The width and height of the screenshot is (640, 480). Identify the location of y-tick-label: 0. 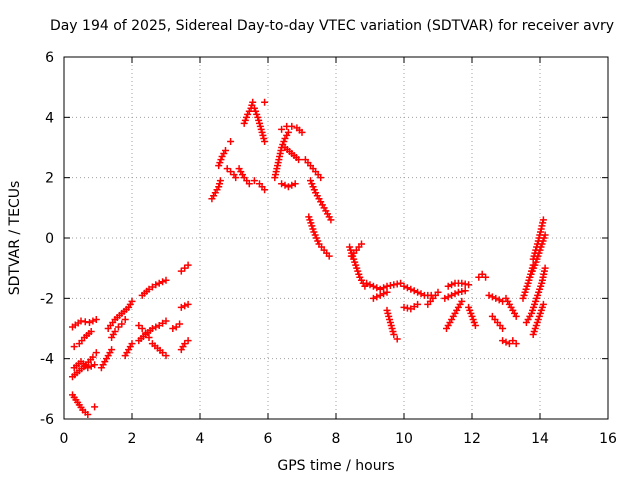
(49, 239).